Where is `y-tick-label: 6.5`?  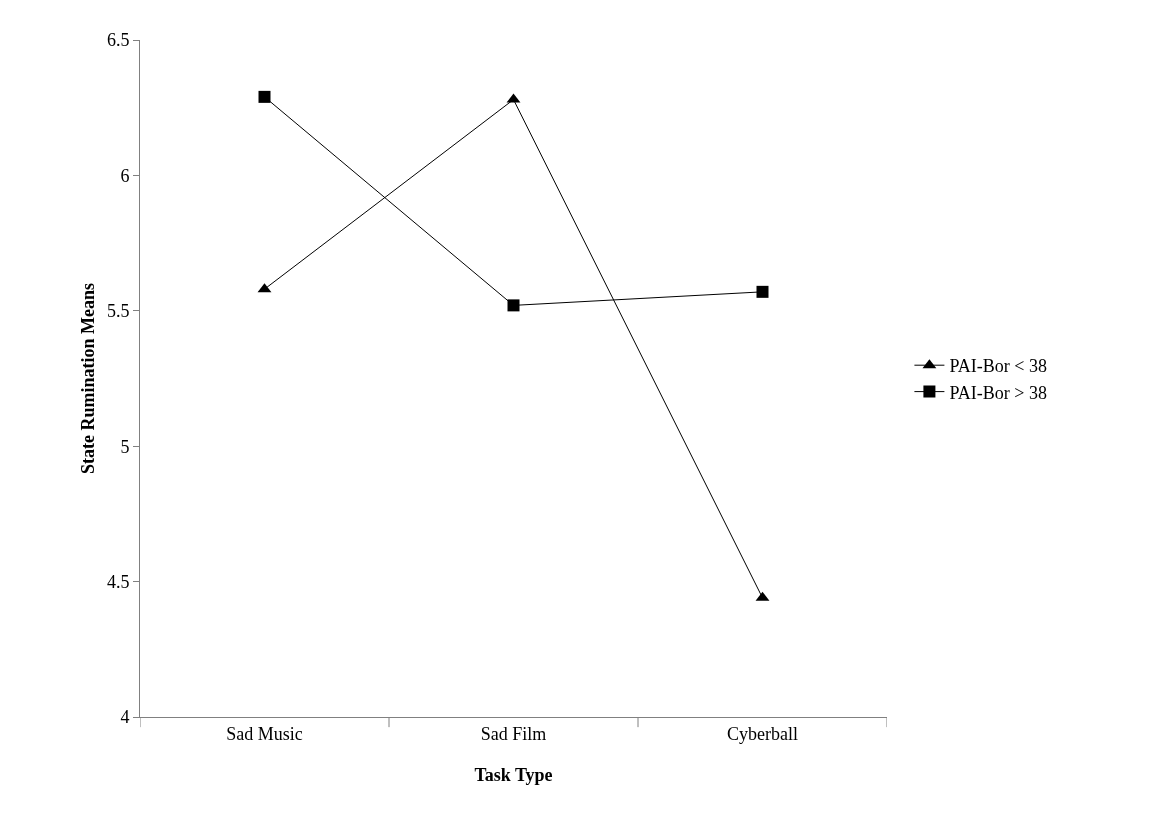 y-tick-label: 6.5 is located at coordinates (118, 40).